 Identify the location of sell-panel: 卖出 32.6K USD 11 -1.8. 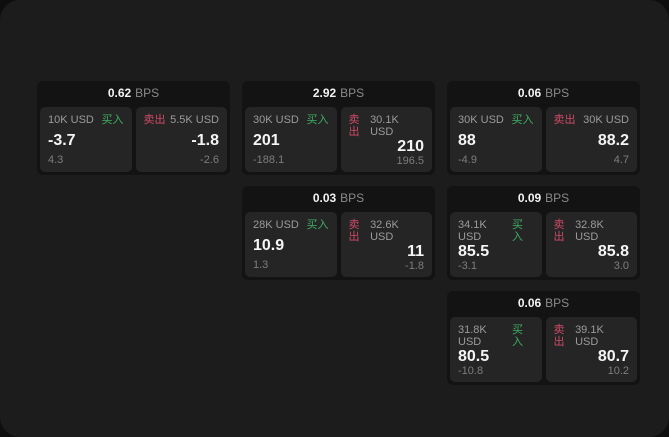
(386, 244).